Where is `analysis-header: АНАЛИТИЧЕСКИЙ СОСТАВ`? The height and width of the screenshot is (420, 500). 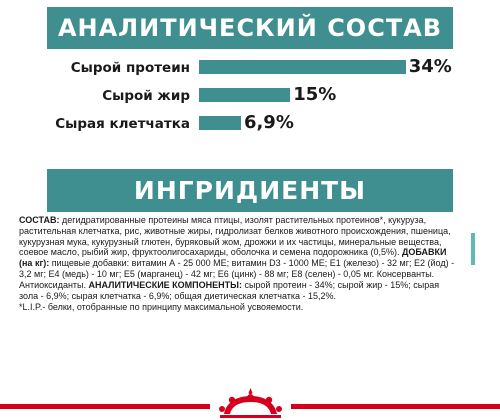
analysis-header: АНАЛИТИЧЕСКИЙ СОСТАВ is located at coordinates (250, 28).